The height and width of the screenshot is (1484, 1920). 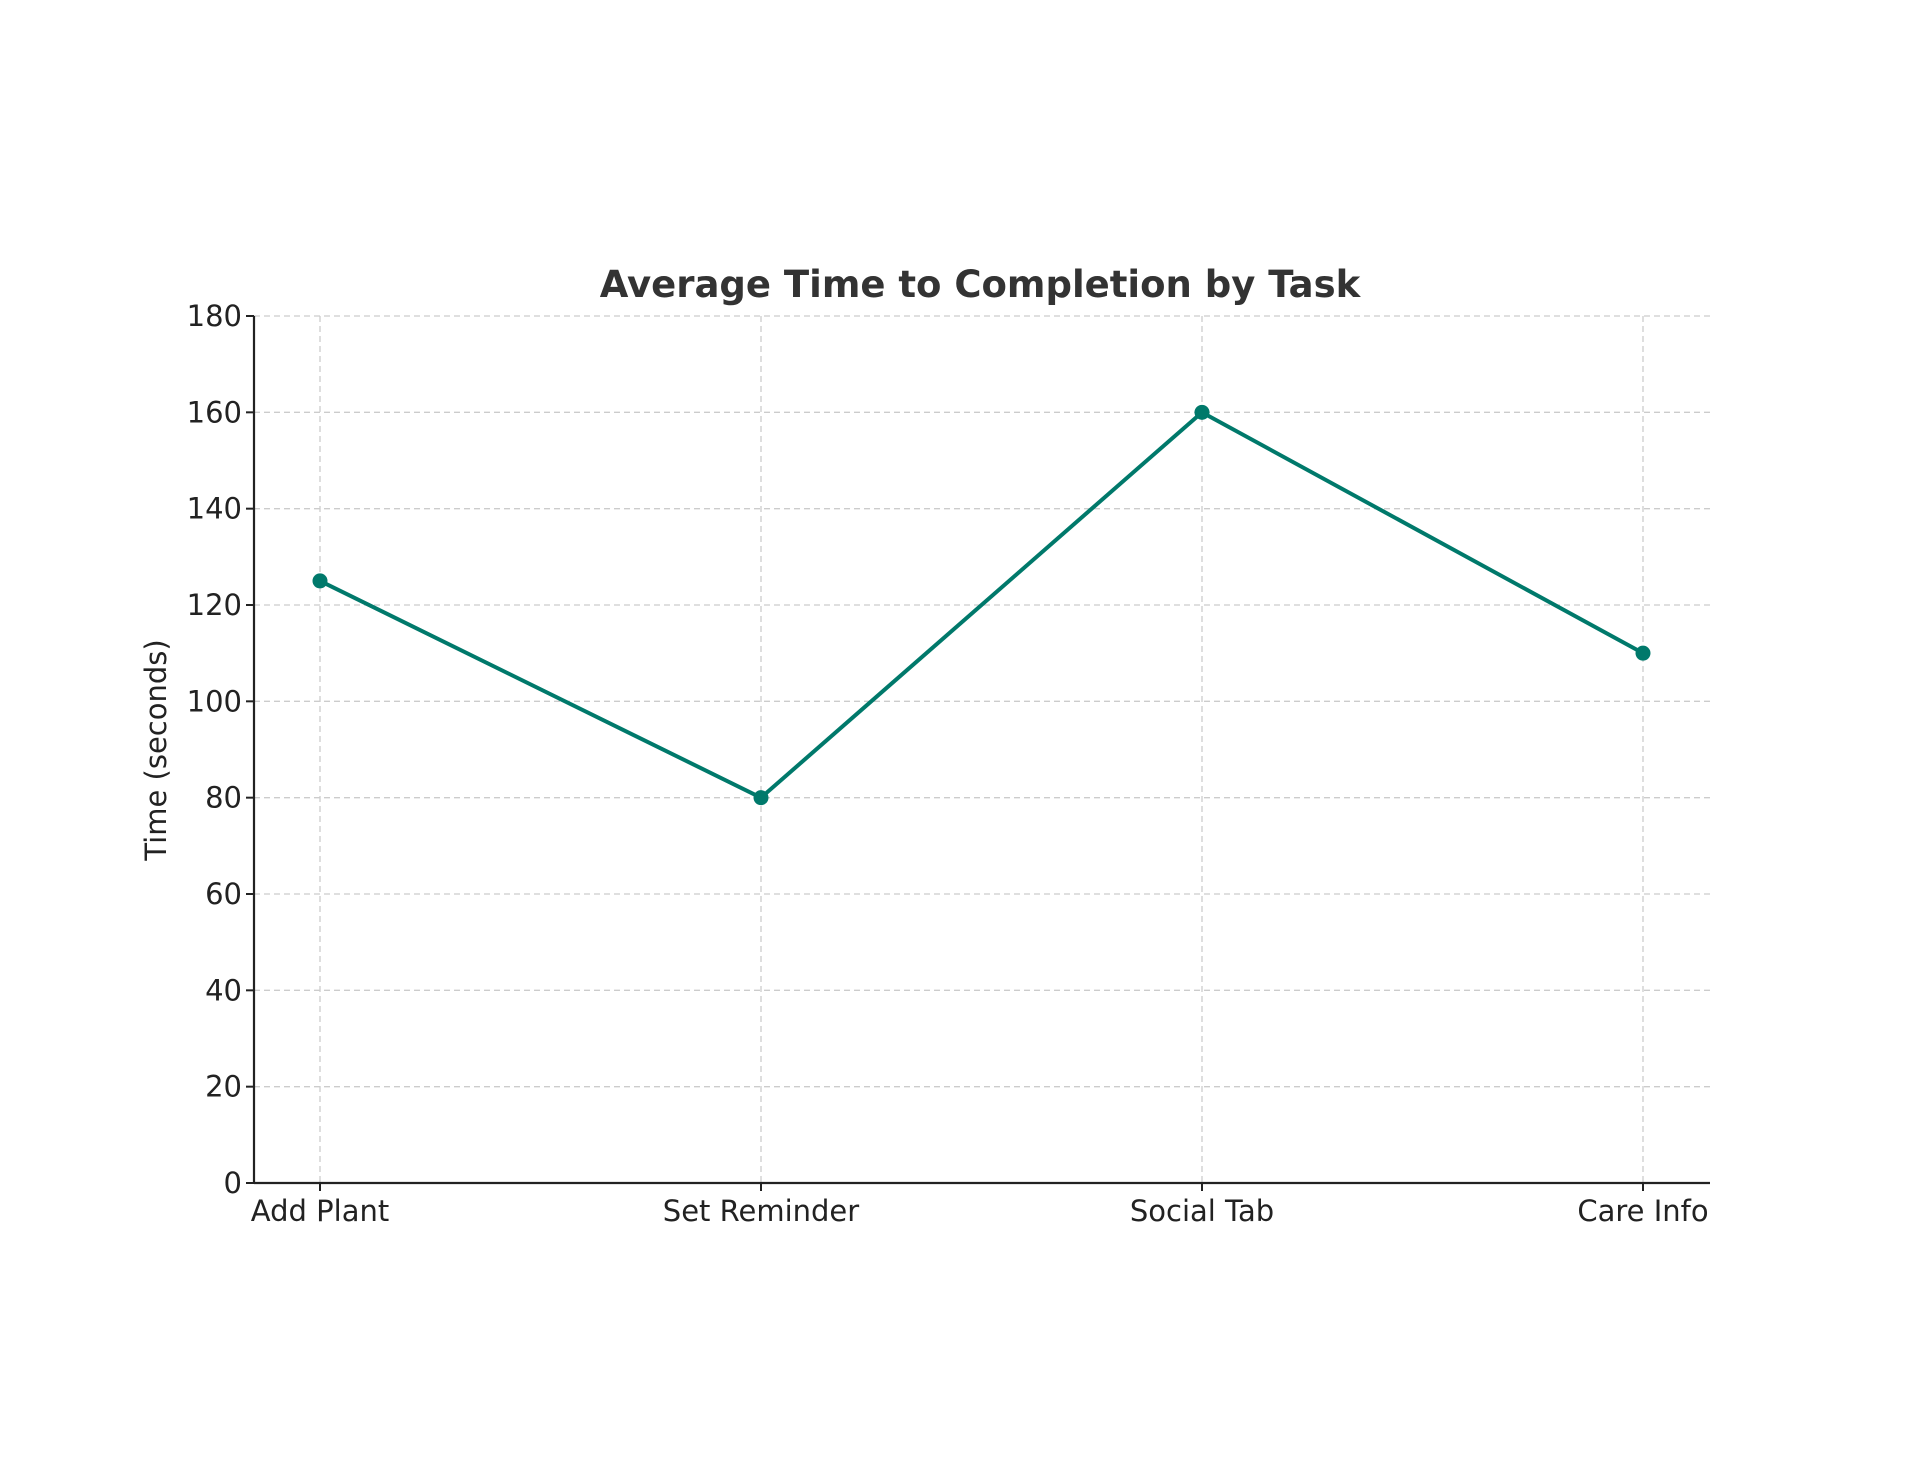 What do you see at coordinates (1642, 1211) in the screenshot?
I see `x-tick-label: Care Info` at bounding box center [1642, 1211].